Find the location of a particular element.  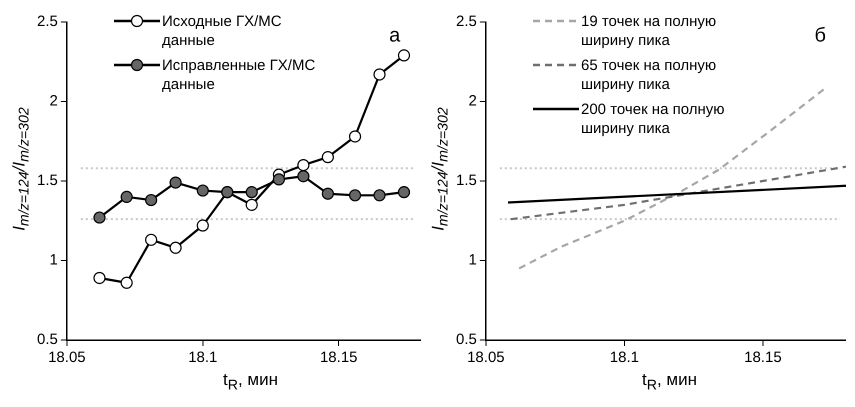

annotation: б is located at coordinates (820, 35).